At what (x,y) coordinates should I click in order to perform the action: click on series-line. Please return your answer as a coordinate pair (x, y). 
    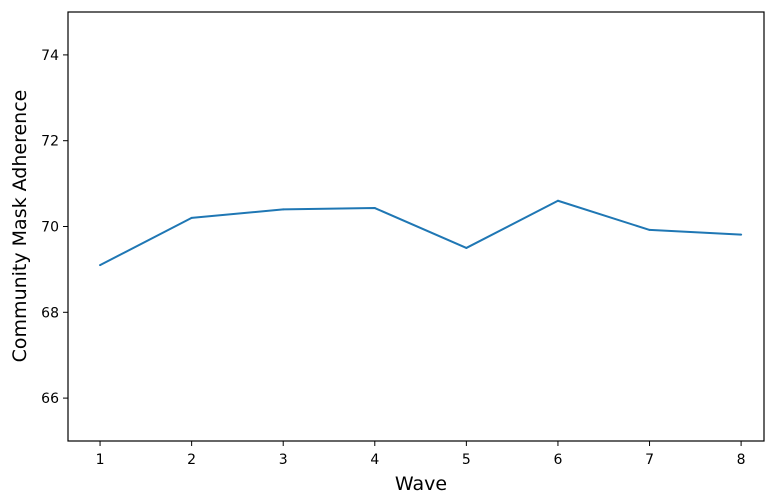
    Looking at the image, I should click on (420, 232).